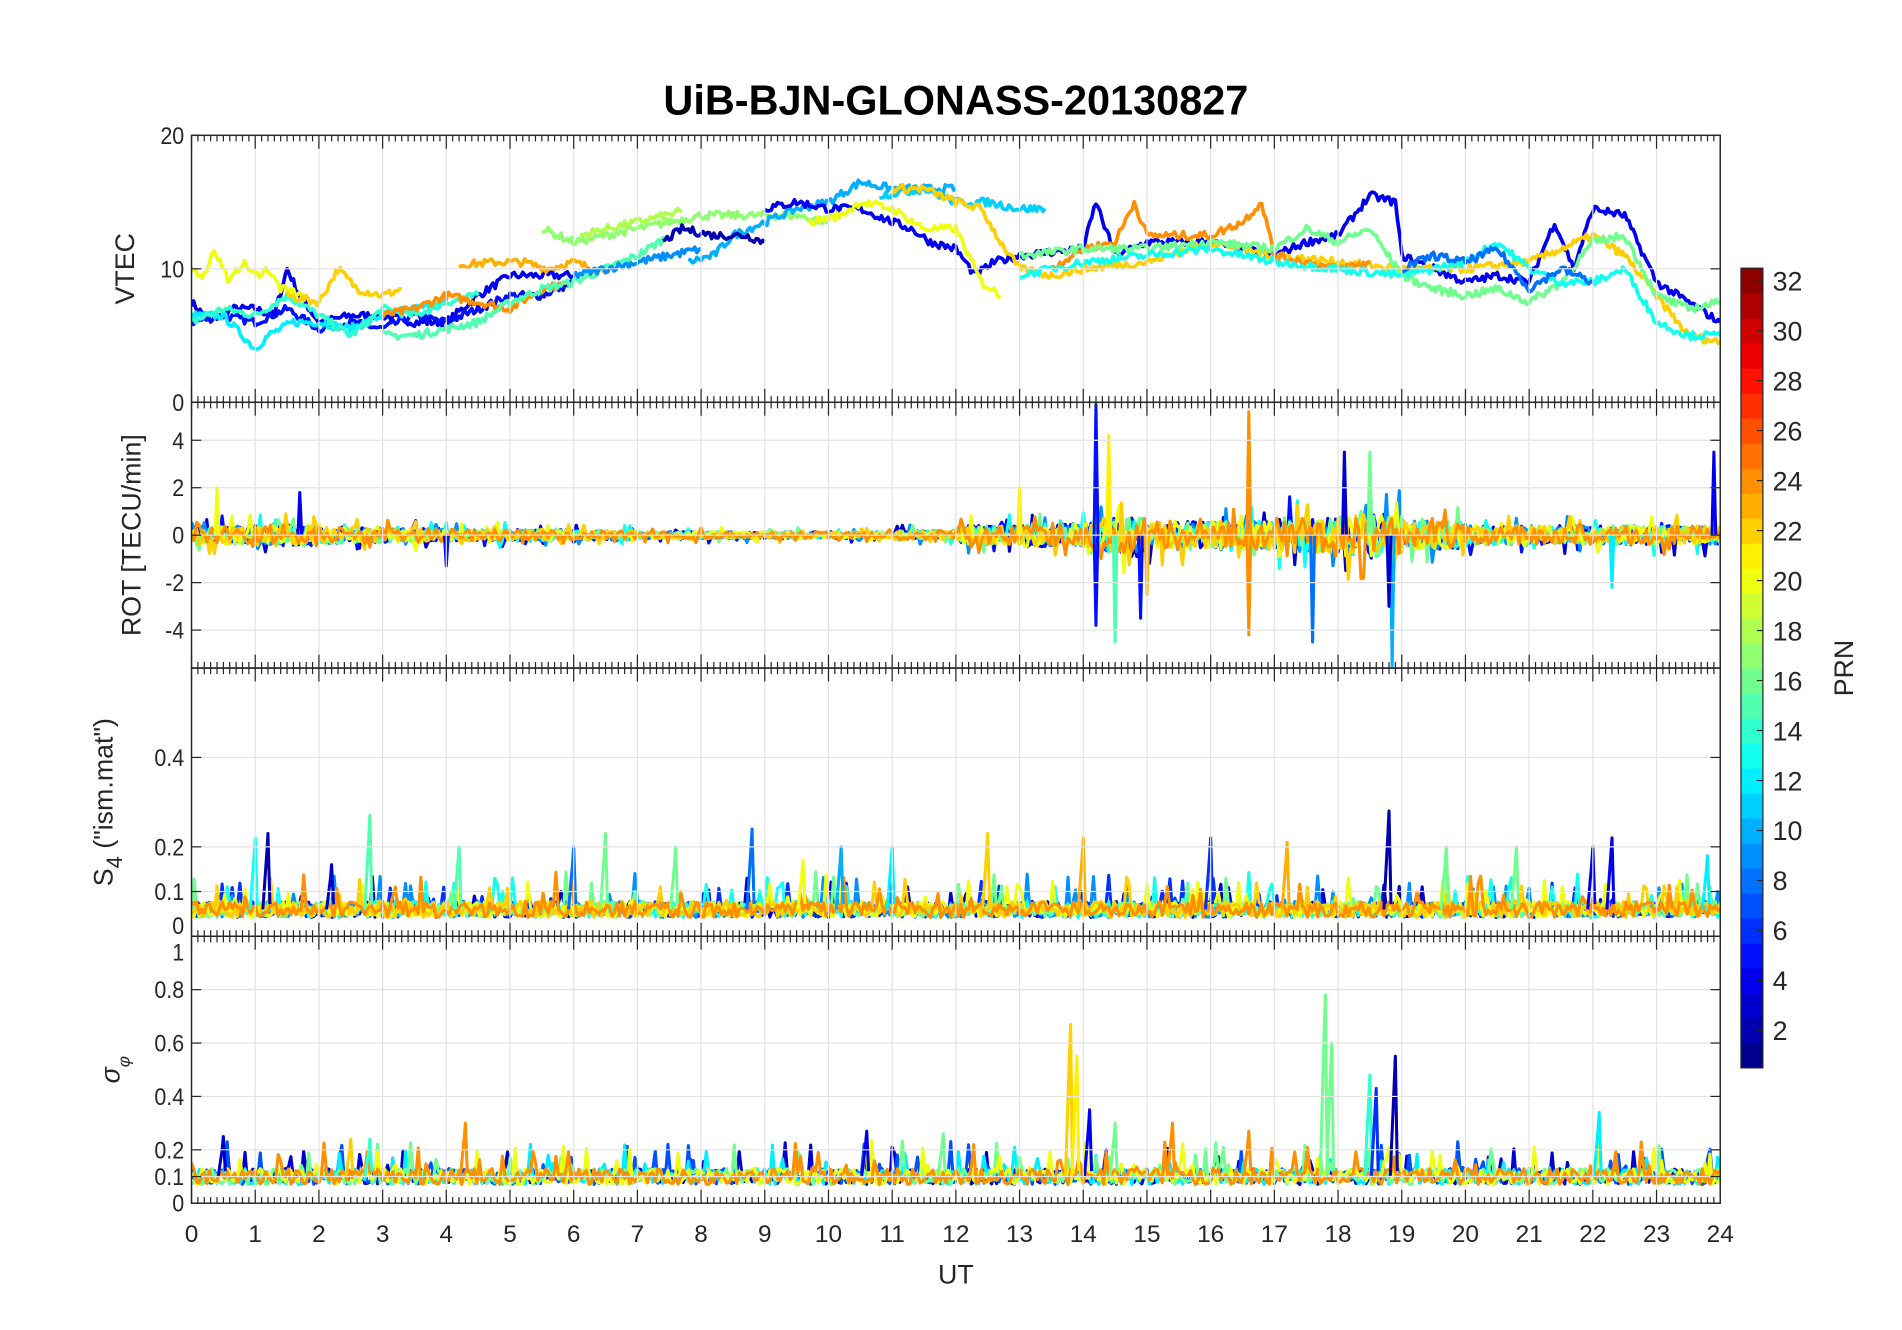 The image size is (1902, 1330). I want to click on s4-y-tick-label: 0.1, so click(169, 892).